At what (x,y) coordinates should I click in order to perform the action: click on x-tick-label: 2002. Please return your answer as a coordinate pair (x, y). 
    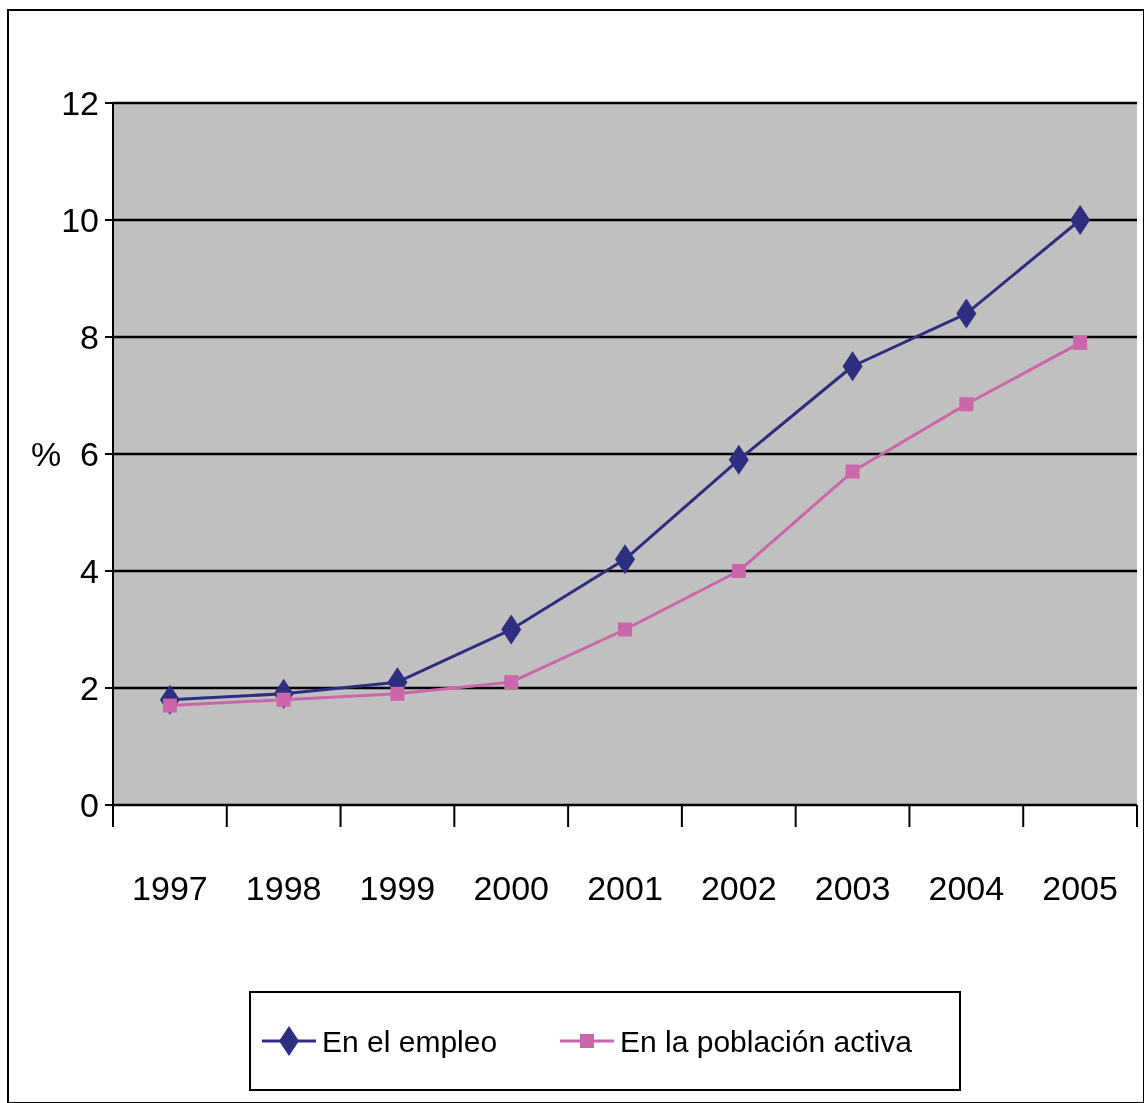
    Looking at the image, I should click on (738, 888).